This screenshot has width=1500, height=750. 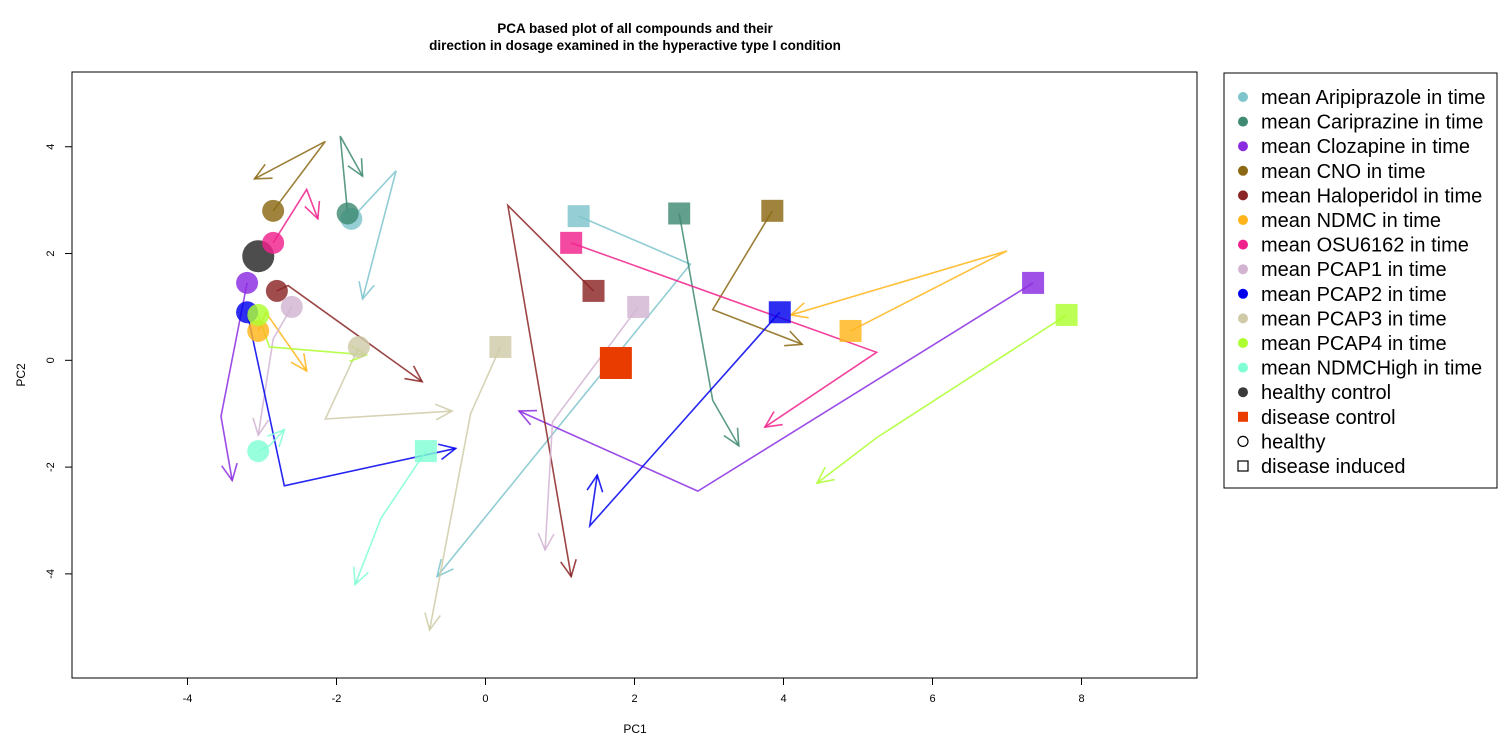 What do you see at coordinates (1371, 369) in the screenshot?
I see `legend-label: mean NDMCHigh in time` at bounding box center [1371, 369].